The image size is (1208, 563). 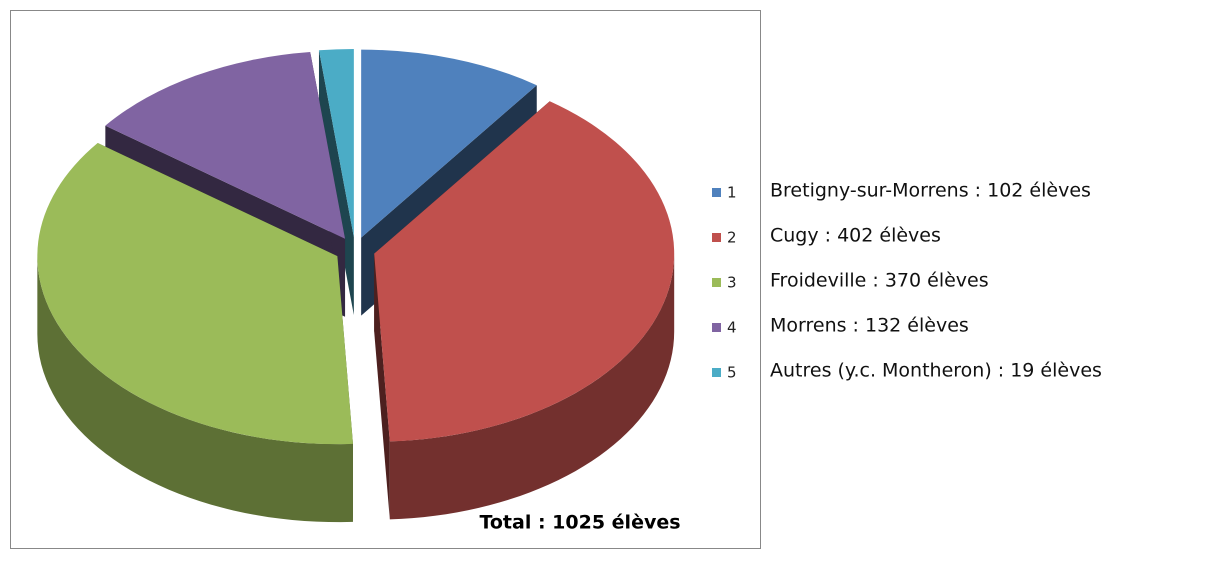 What do you see at coordinates (869, 326) in the screenshot?
I see `category-description: Morrens : 132 élèves` at bounding box center [869, 326].